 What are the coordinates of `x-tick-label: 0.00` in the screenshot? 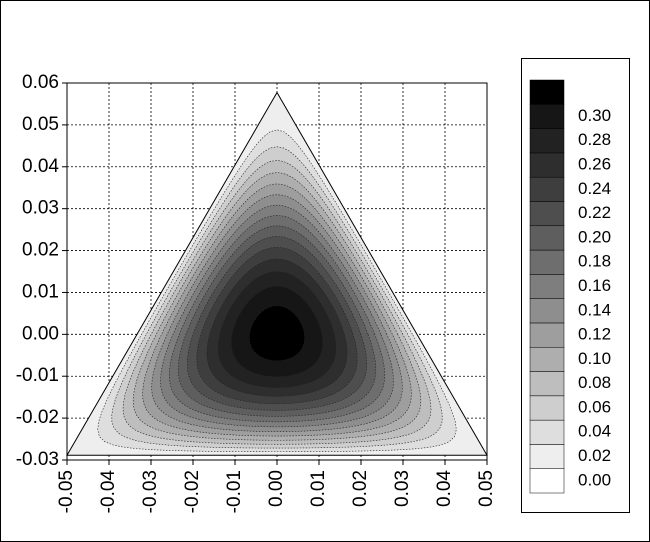 It's located at (276, 488).